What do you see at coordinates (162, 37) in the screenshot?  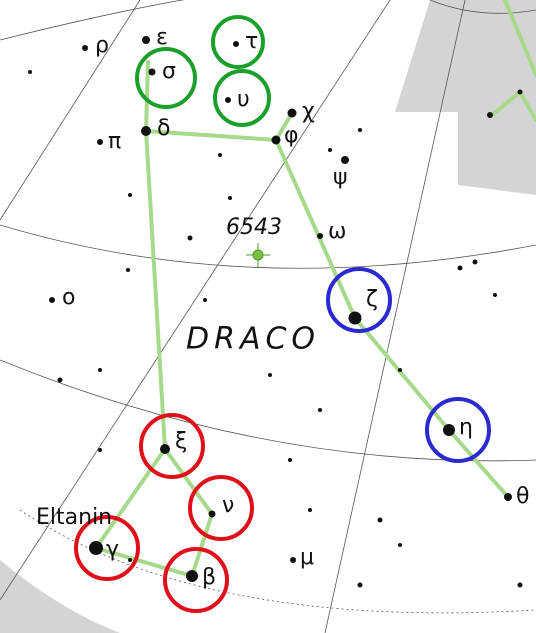 I see `star-label: ε` at bounding box center [162, 37].